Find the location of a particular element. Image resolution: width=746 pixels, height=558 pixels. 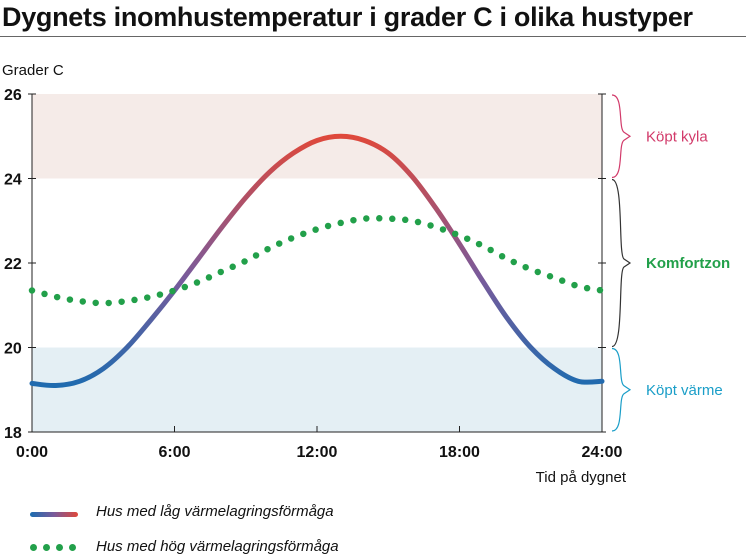

x-tick-label: 0:00 is located at coordinates (32, 452).